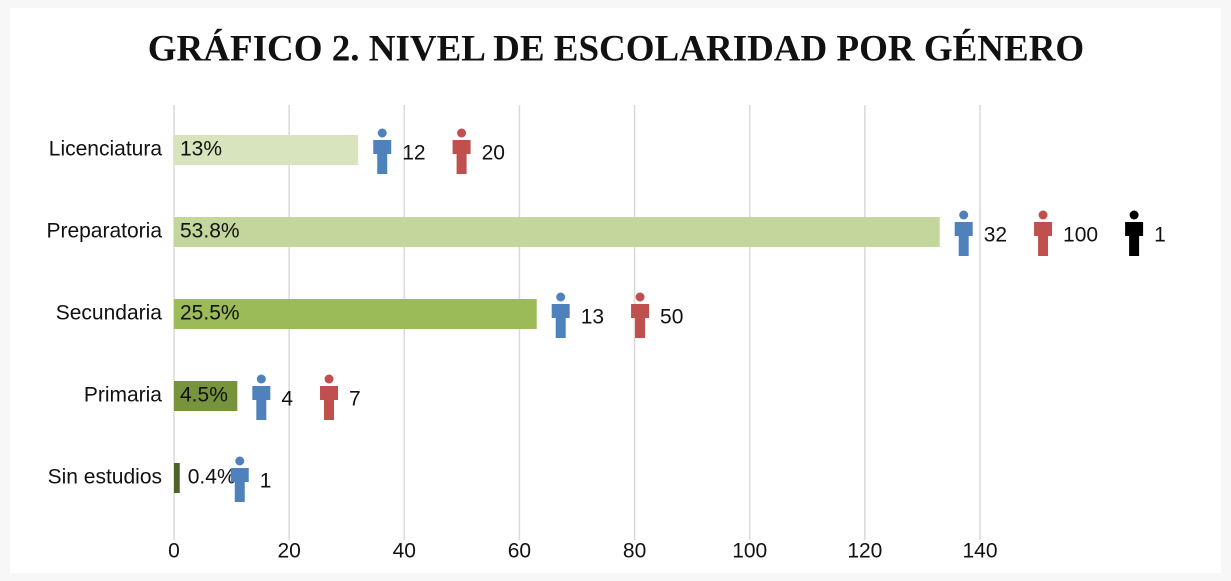  What do you see at coordinates (104, 231) in the screenshot?
I see `category-label: Preparatoria` at bounding box center [104, 231].